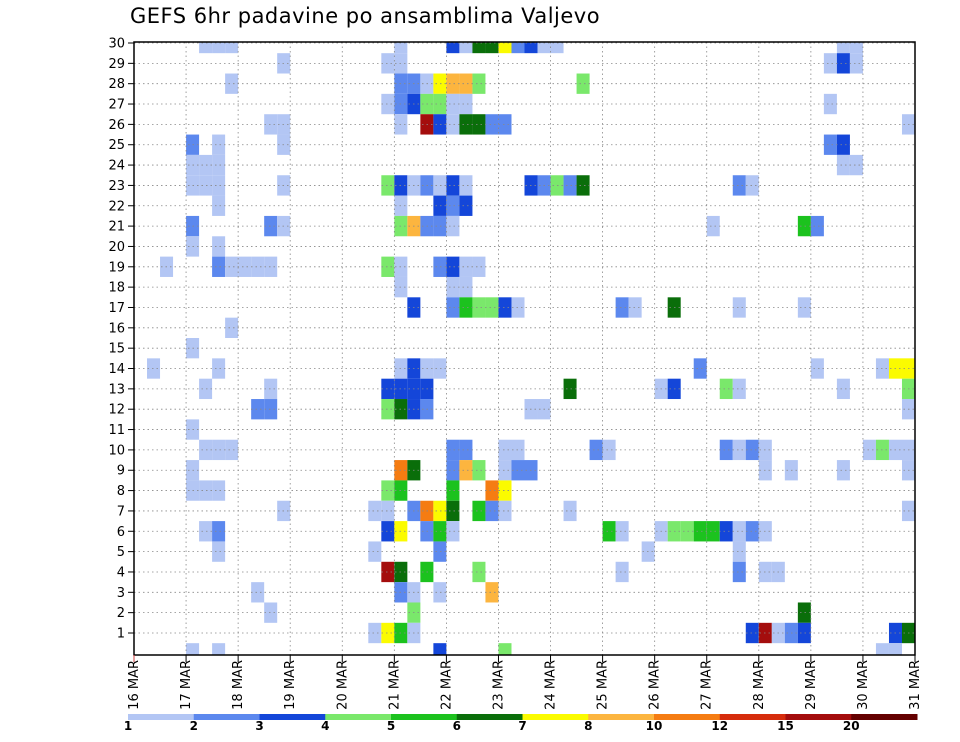 This screenshot has width=960, height=742. Describe the element at coordinates (121, 634) in the screenshot. I see `y-tick-label: 1` at that location.